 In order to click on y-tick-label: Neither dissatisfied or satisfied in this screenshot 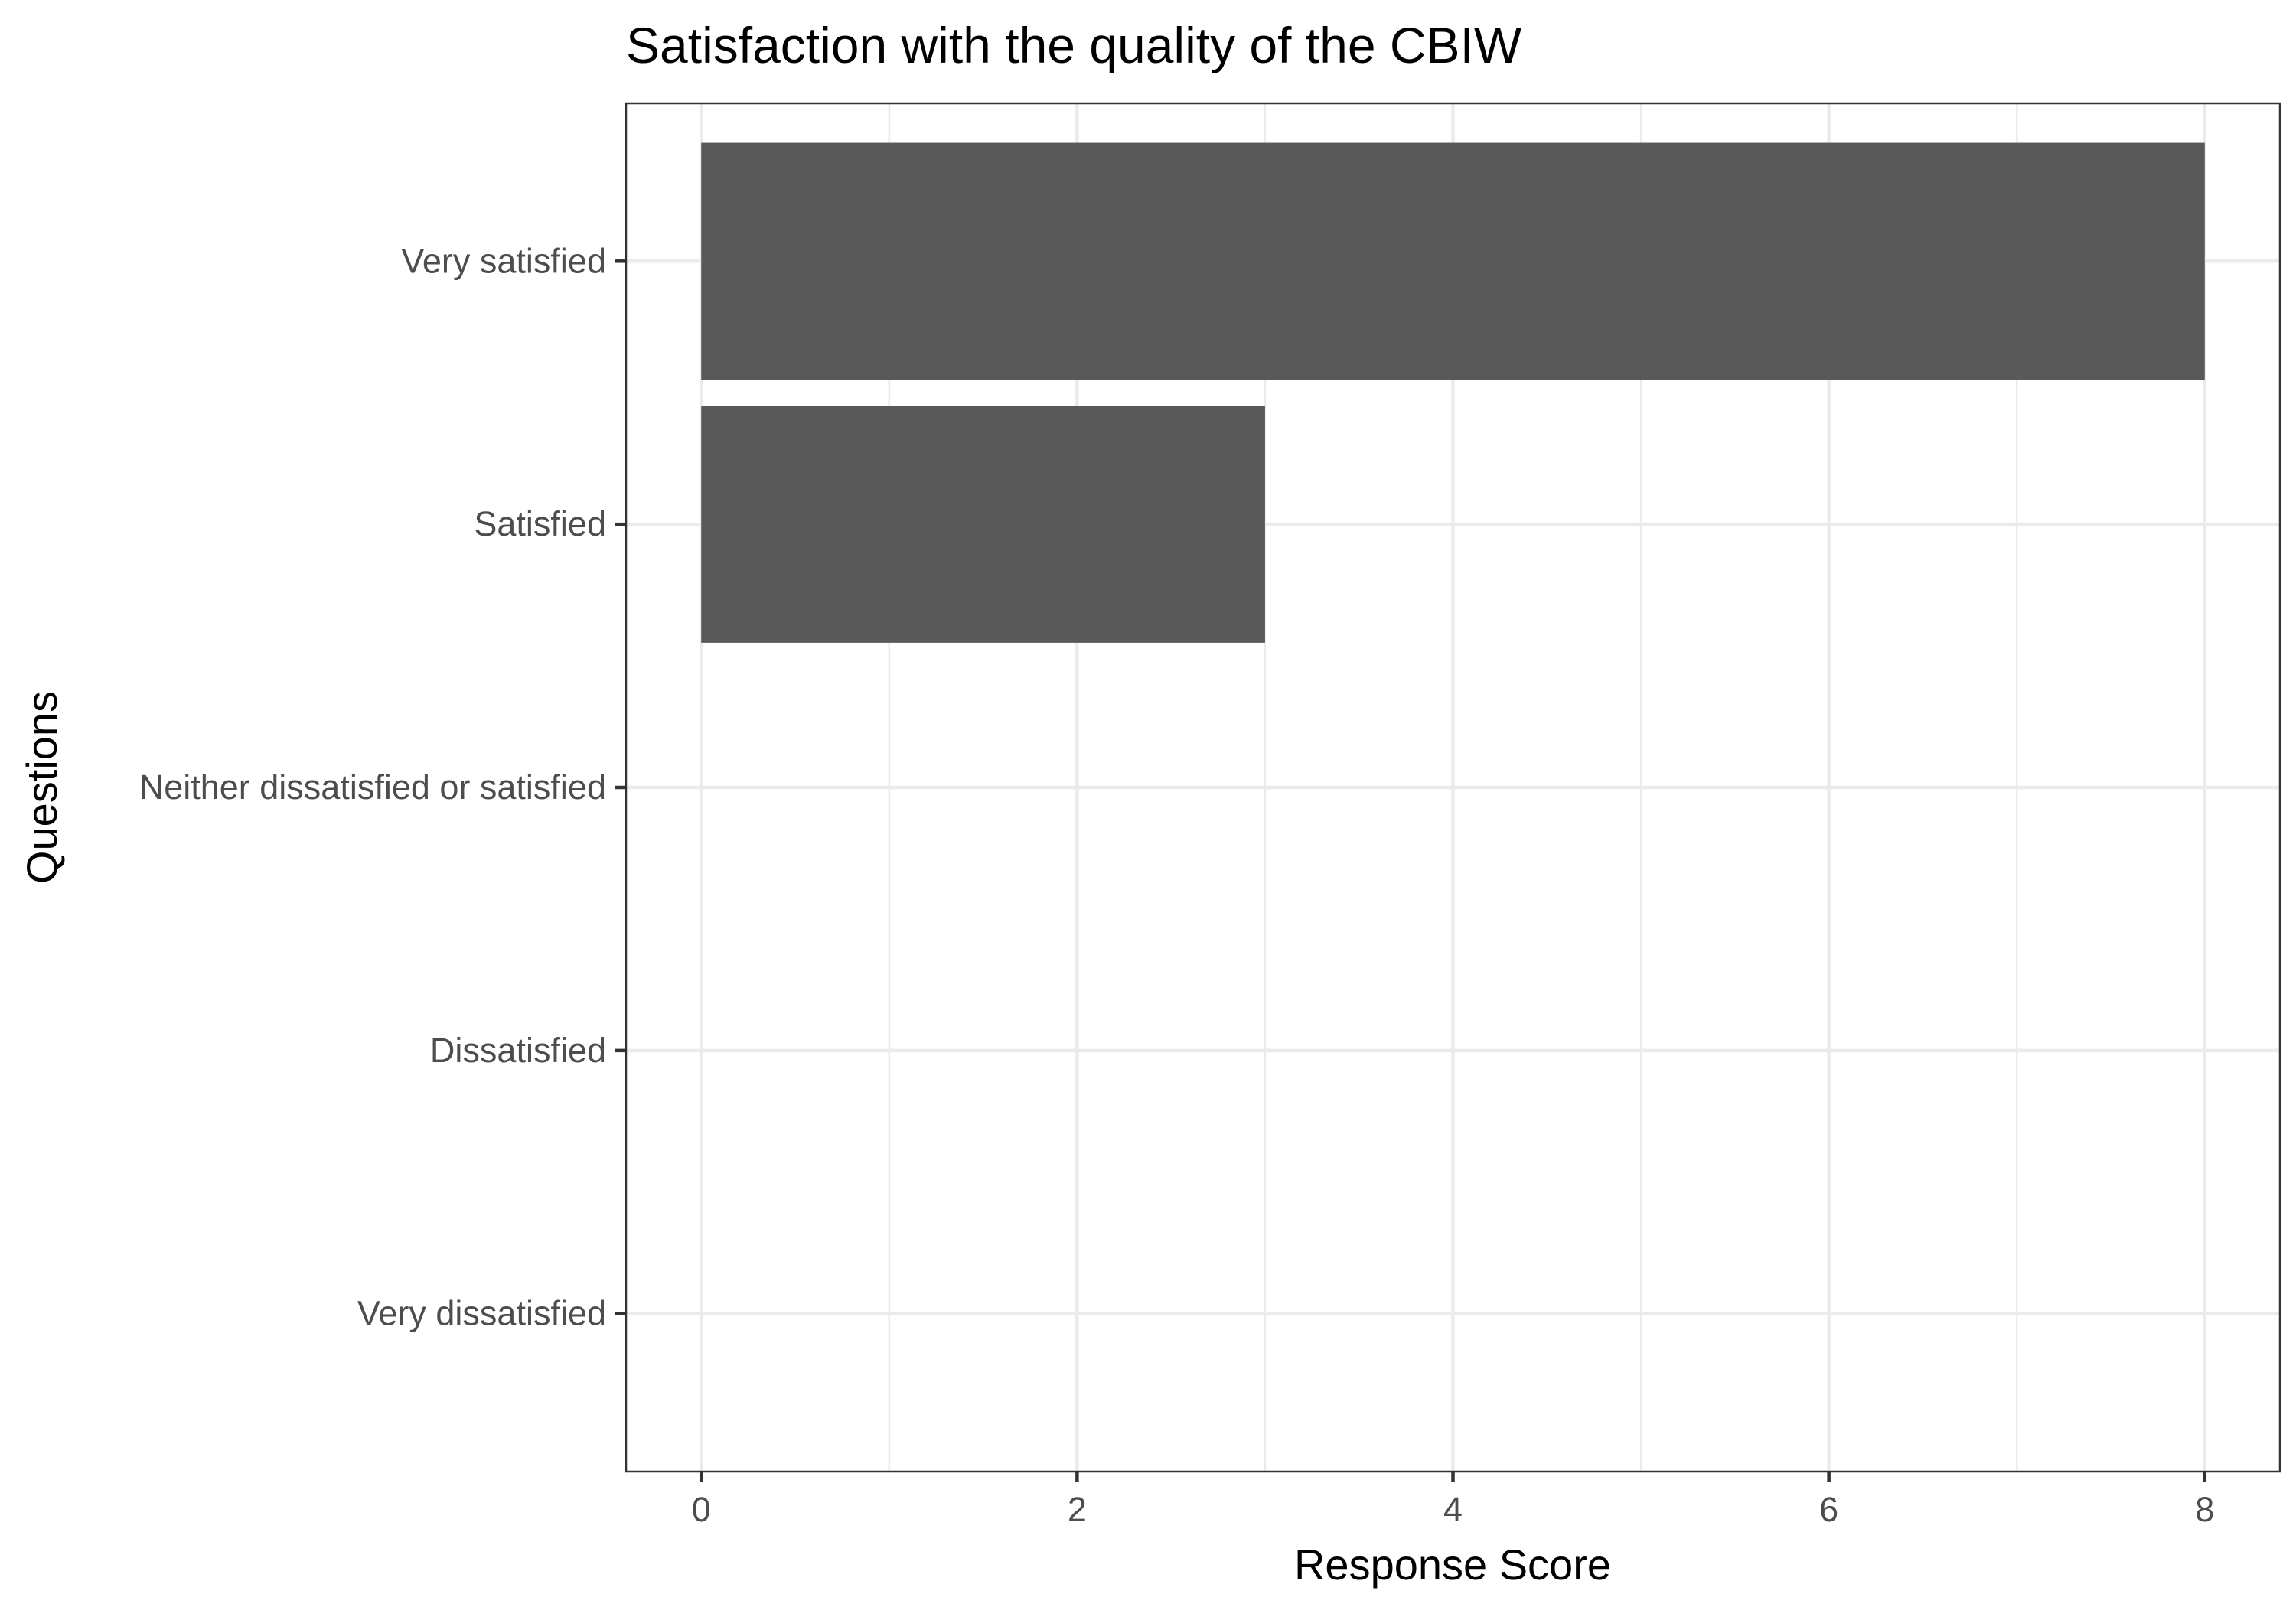, I will do `click(372, 787)`.